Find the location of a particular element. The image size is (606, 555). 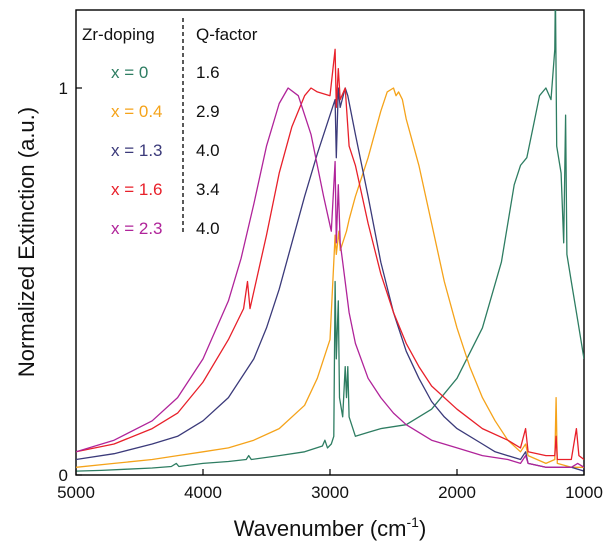

x-tick-label-0: 5000 is located at coordinates (76, 492).